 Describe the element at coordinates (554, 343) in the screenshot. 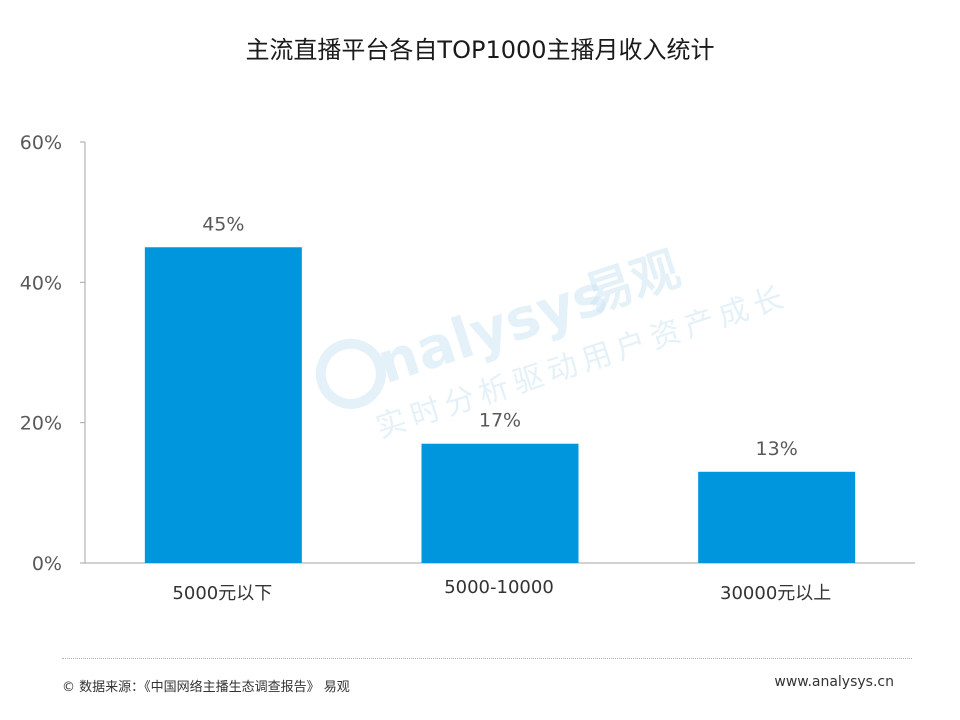

I see `watermark: nalysys 易观 实时分析驱动用户资产成长` at that location.